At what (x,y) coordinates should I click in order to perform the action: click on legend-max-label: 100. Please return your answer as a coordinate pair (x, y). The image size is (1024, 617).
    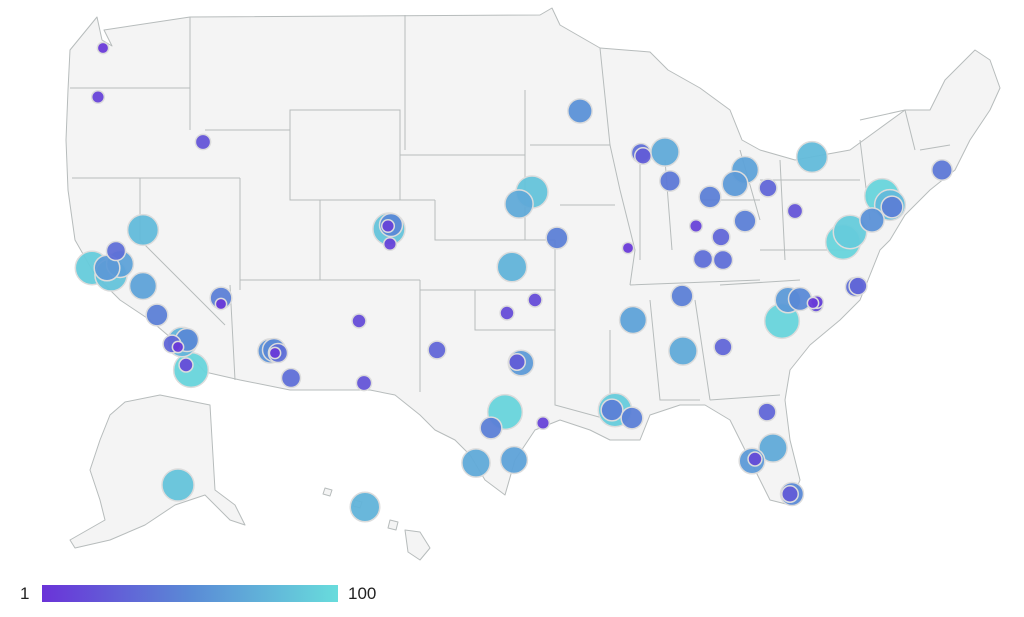
    Looking at the image, I should click on (362, 593).